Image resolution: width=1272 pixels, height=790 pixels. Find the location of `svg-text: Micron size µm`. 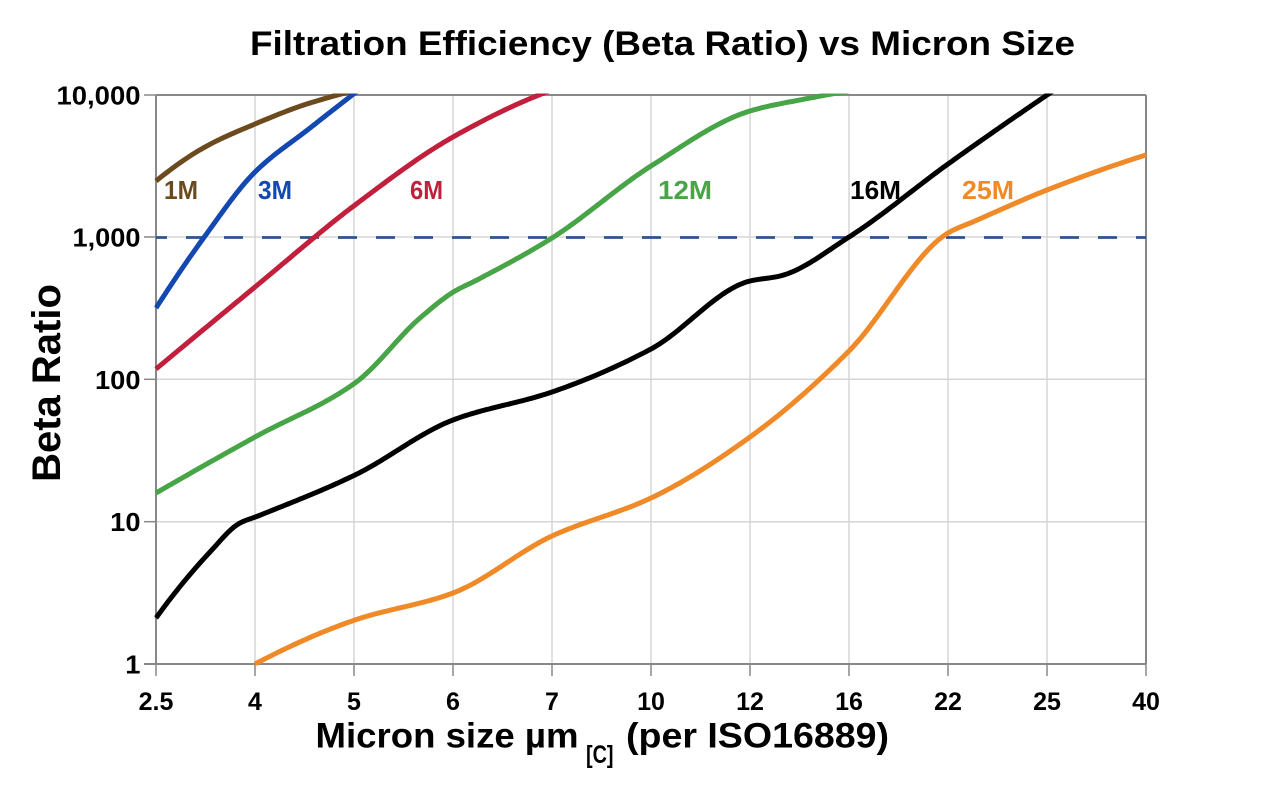

svg-text: Micron size µm is located at coordinates (447, 736).